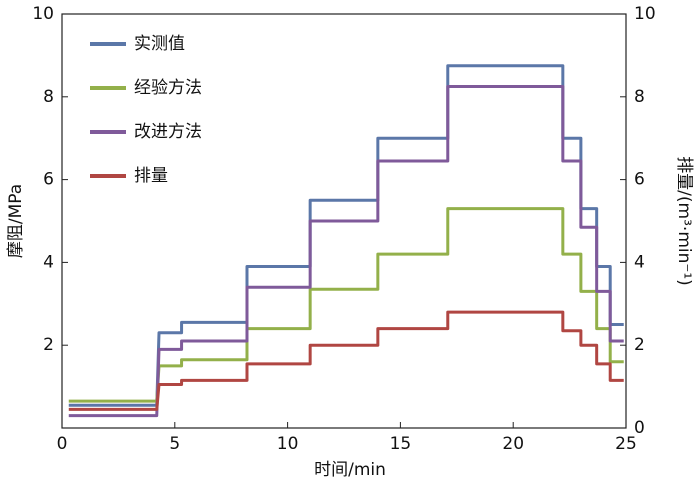  What do you see at coordinates (401, 444) in the screenshot?
I see `x-tick-label: 15` at bounding box center [401, 444].